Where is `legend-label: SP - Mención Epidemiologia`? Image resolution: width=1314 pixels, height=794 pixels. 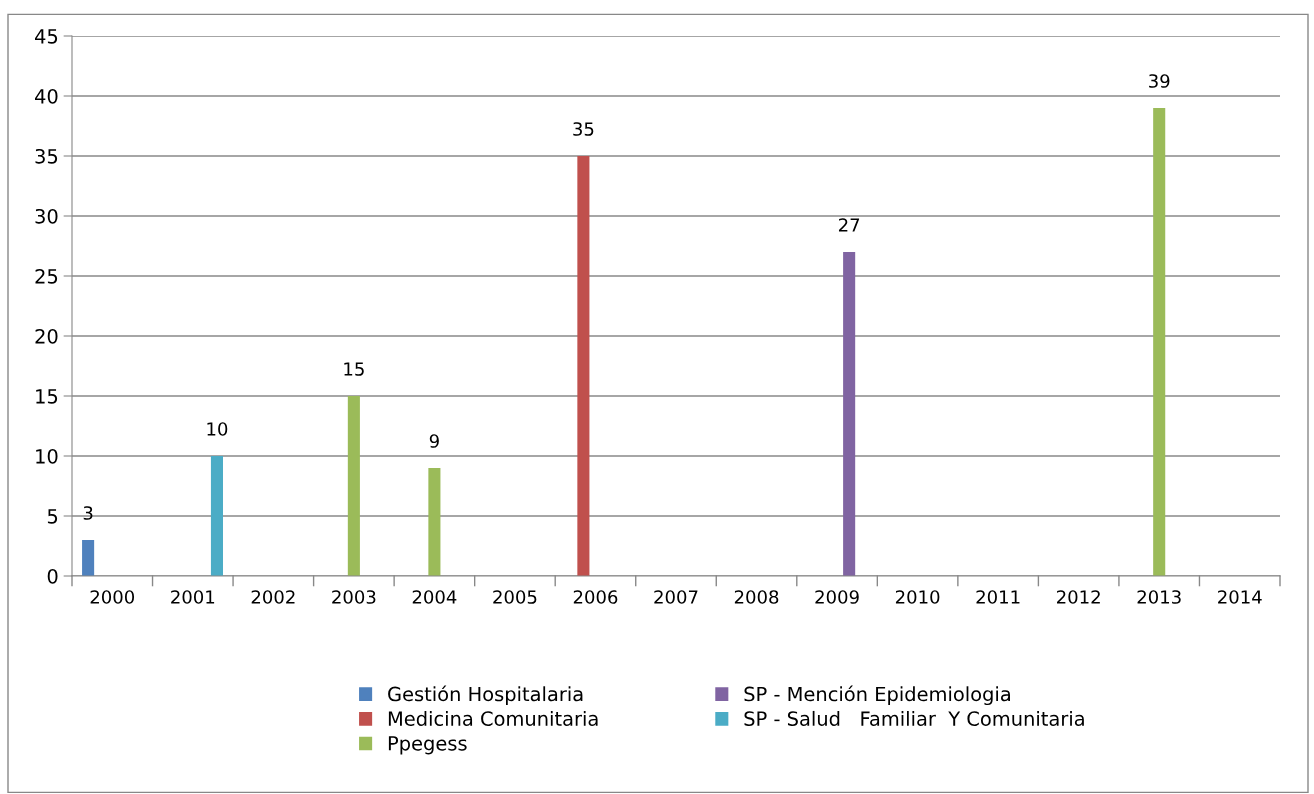 legend-label: SP - Mención Epidemiologia is located at coordinates (877, 695).